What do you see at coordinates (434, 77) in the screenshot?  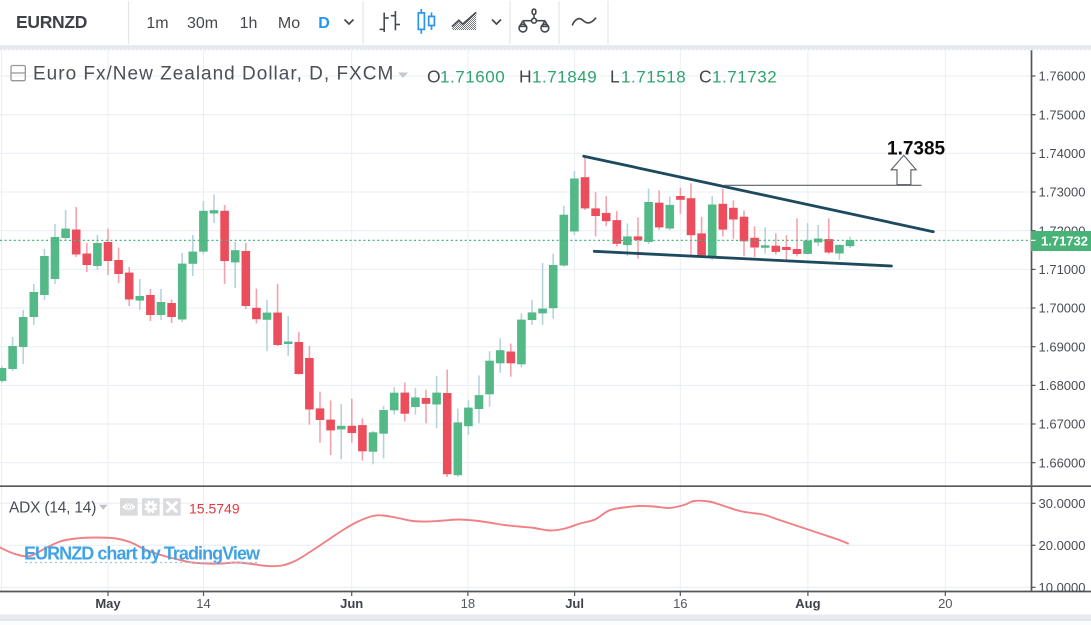 I see `svg-text: O` at bounding box center [434, 77].